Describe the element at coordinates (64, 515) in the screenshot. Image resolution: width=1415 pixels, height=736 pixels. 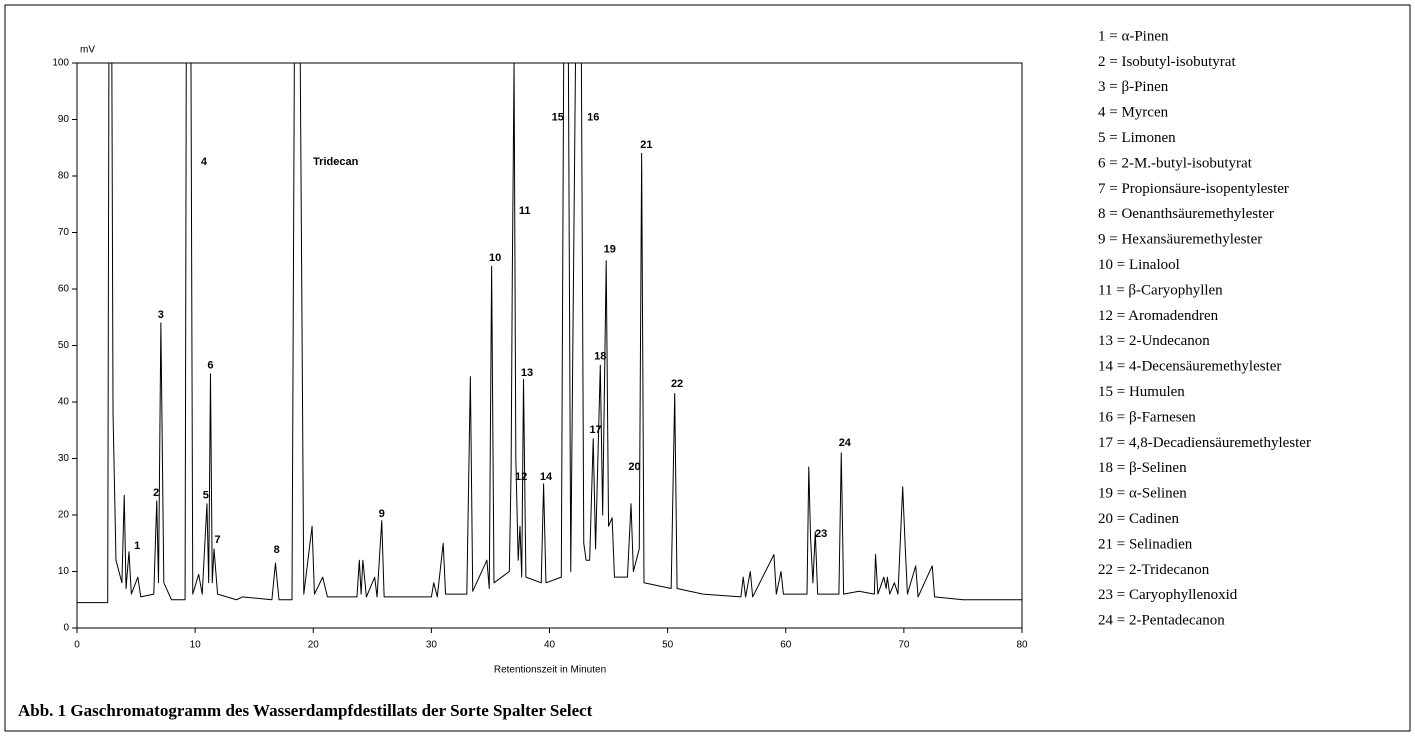
I see `y-tick-label: 20` at that location.